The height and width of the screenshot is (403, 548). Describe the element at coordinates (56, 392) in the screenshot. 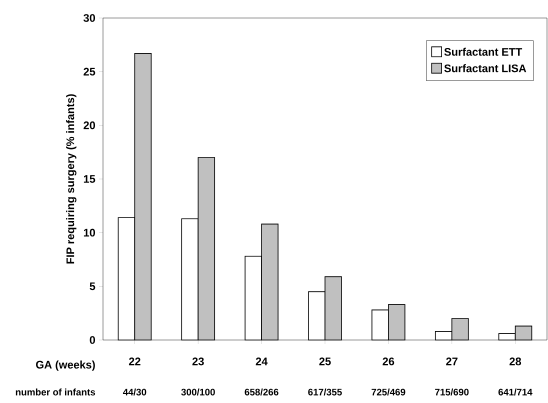

I see `text: number of infants` at that location.